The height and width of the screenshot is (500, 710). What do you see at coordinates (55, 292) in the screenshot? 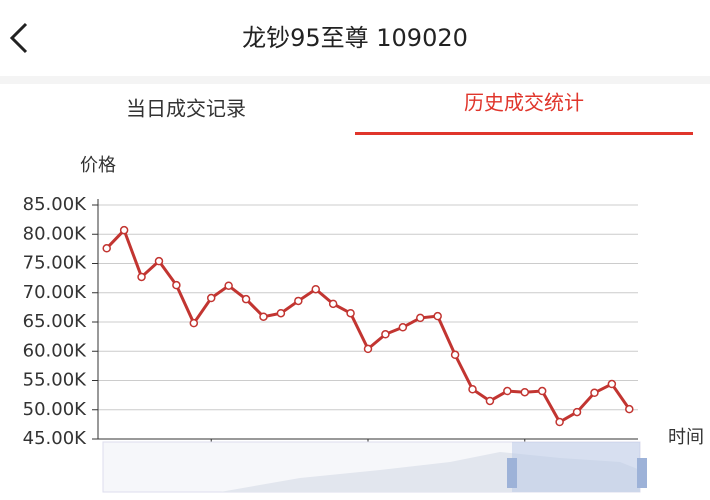
I see `y-tick-label: 70.00K` at bounding box center [55, 292].